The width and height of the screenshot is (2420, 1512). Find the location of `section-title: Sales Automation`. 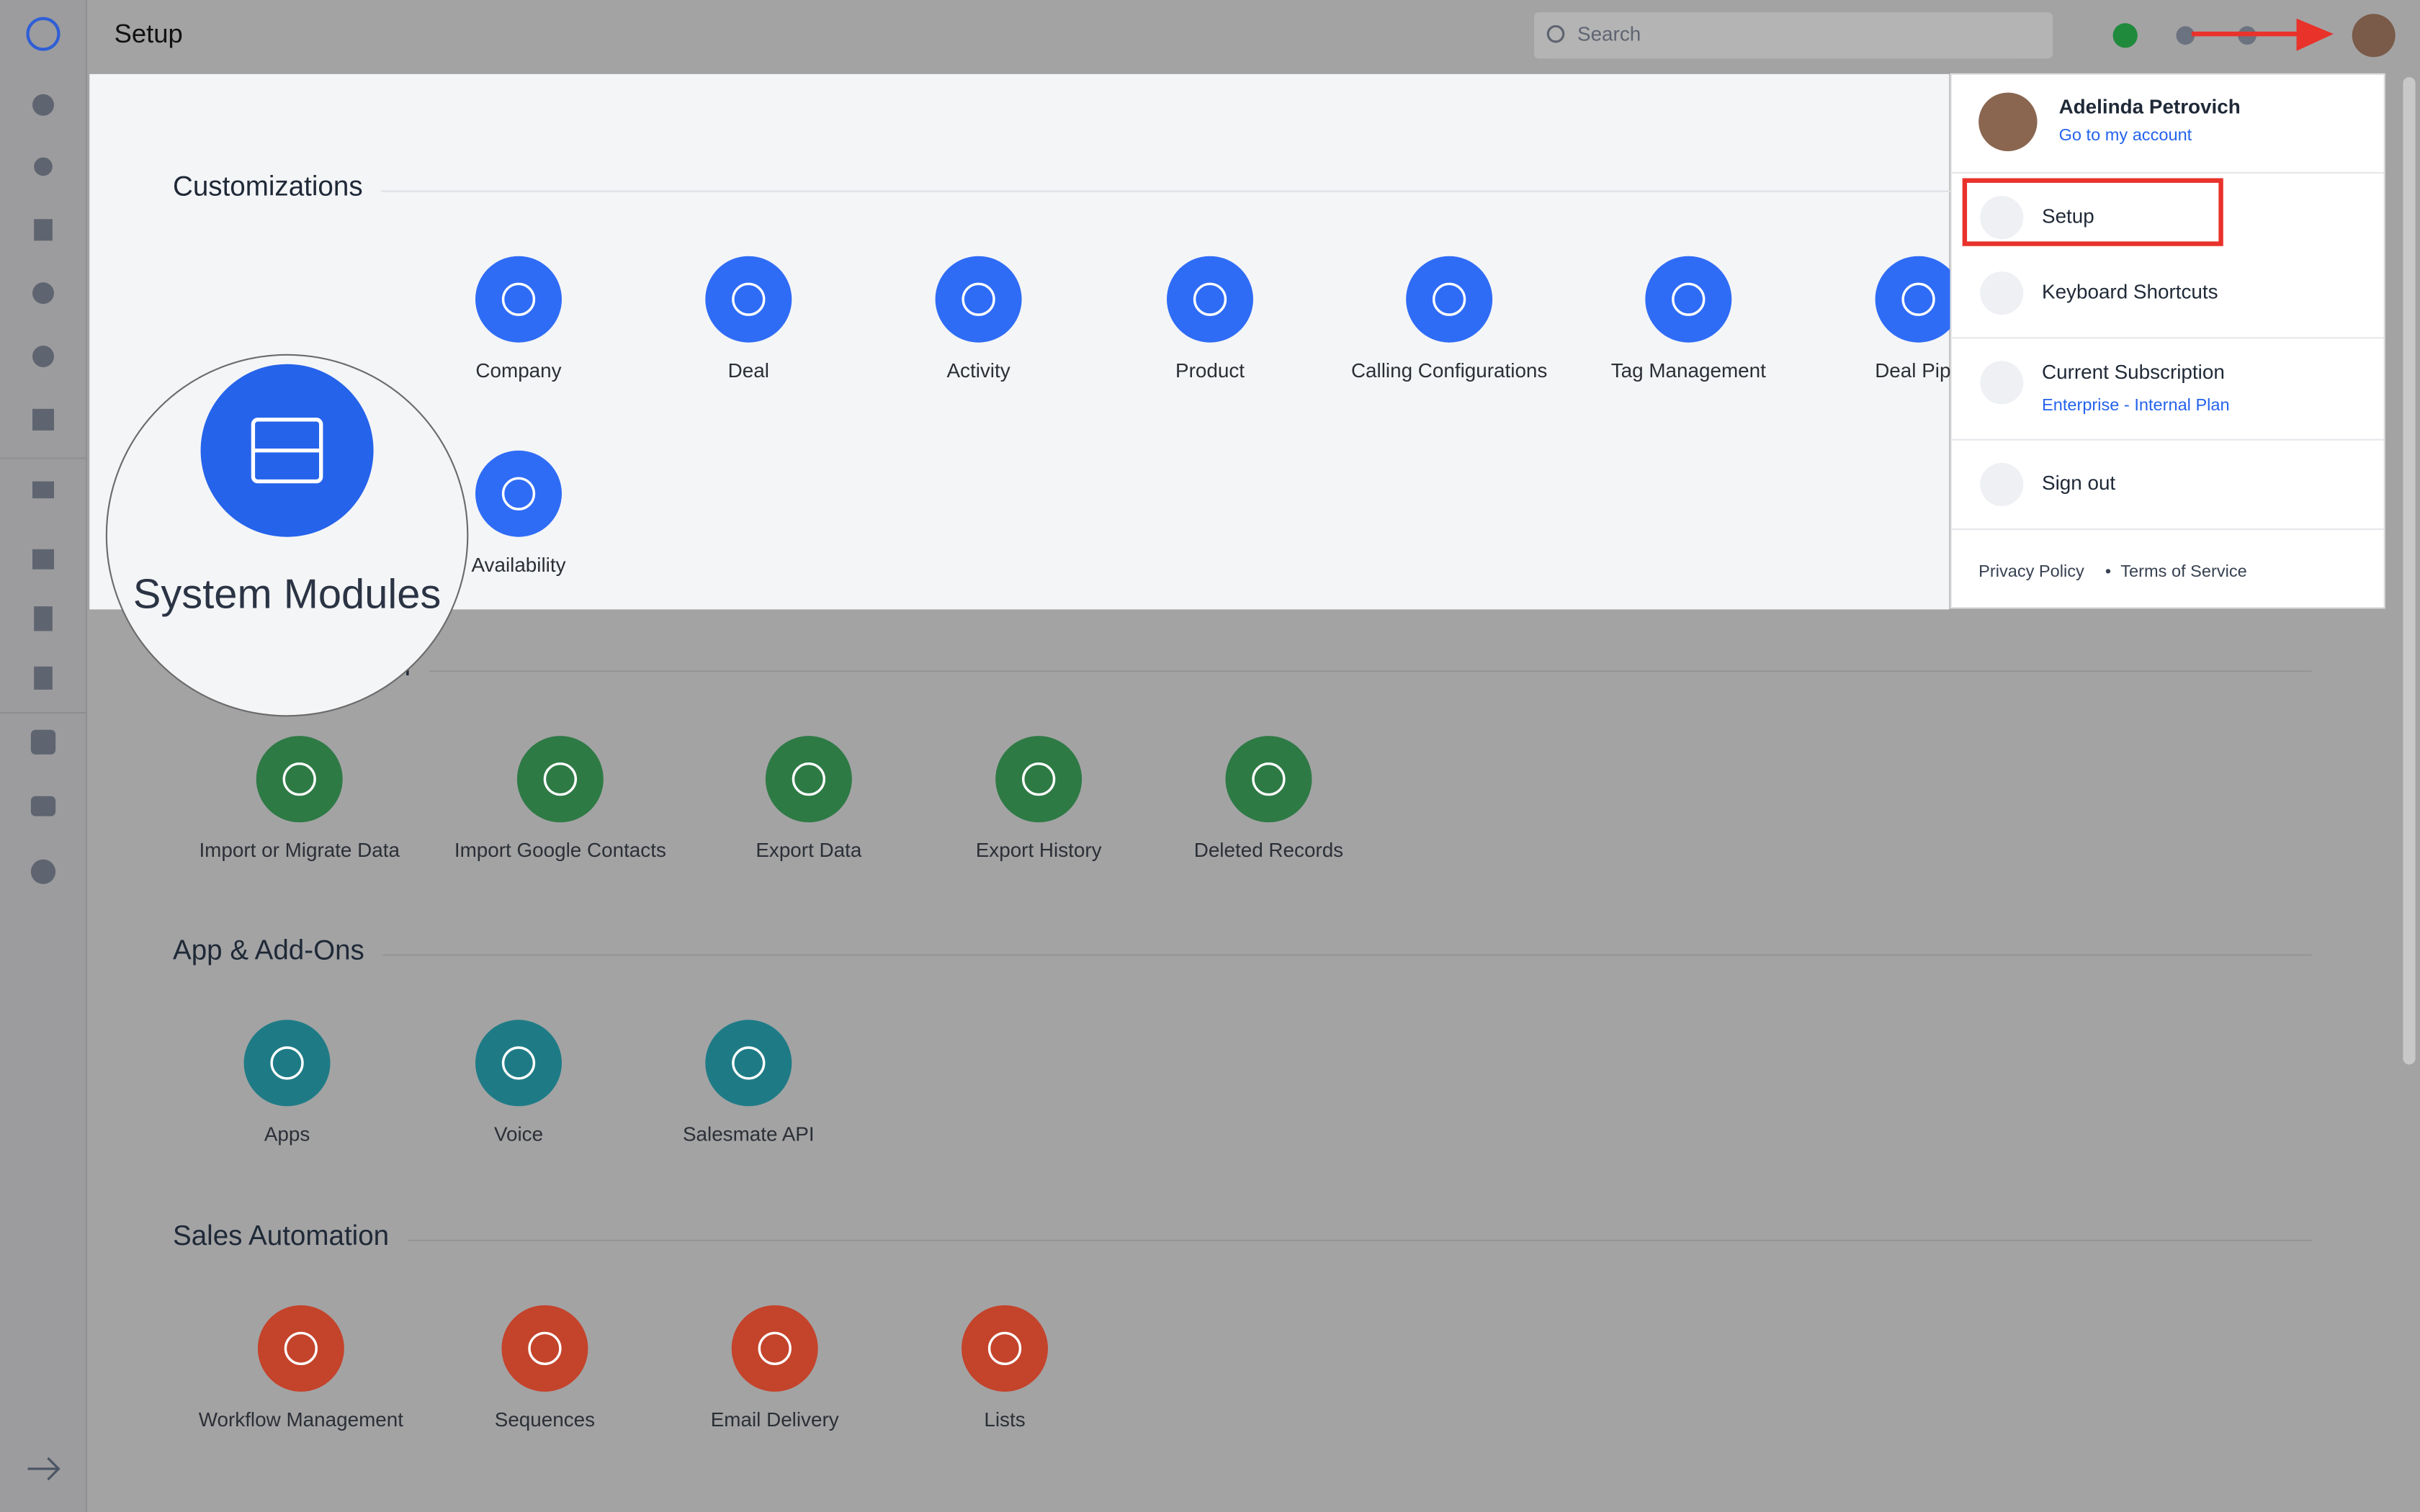

section-title: Sales Automation is located at coordinates (281, 1235).